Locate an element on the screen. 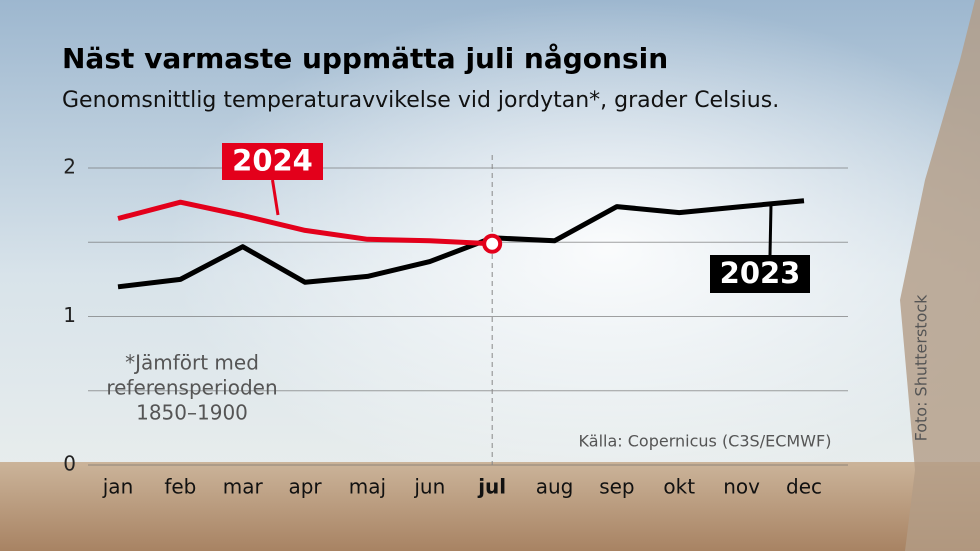 Image resolution: width=980 pixels, height=551 pixels. x-tick-label: apr is located at coordinates (305, 487).